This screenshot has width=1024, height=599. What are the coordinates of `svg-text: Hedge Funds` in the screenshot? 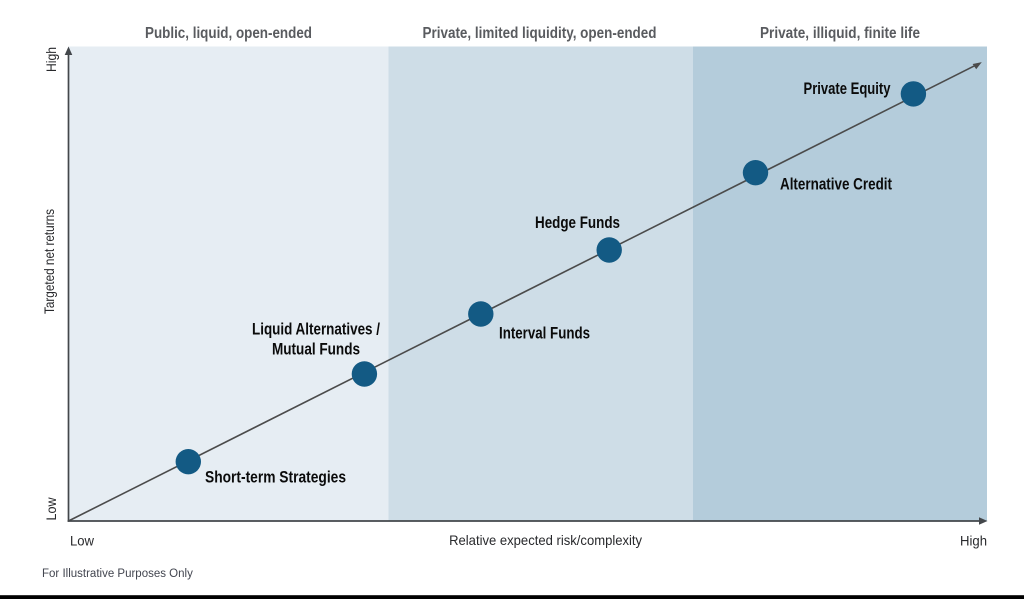 It's located at (577, 223).